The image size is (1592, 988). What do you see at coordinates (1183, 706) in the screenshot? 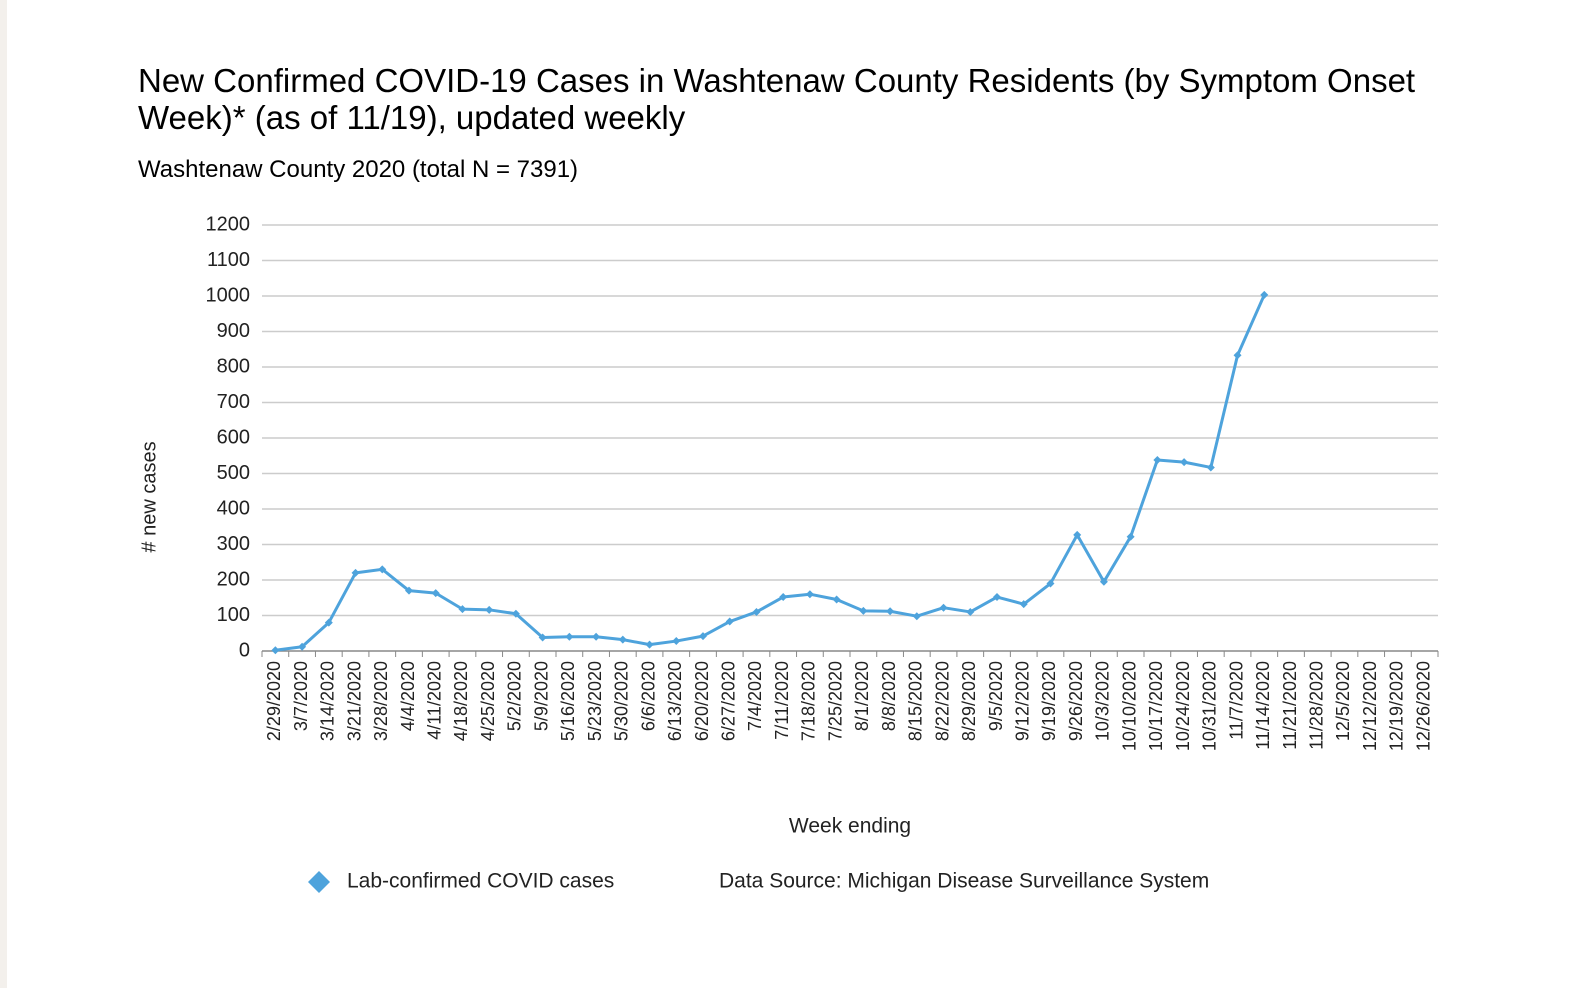
I see `x-tick-label: 10/24/2020` at bounding box center [1183, 706].